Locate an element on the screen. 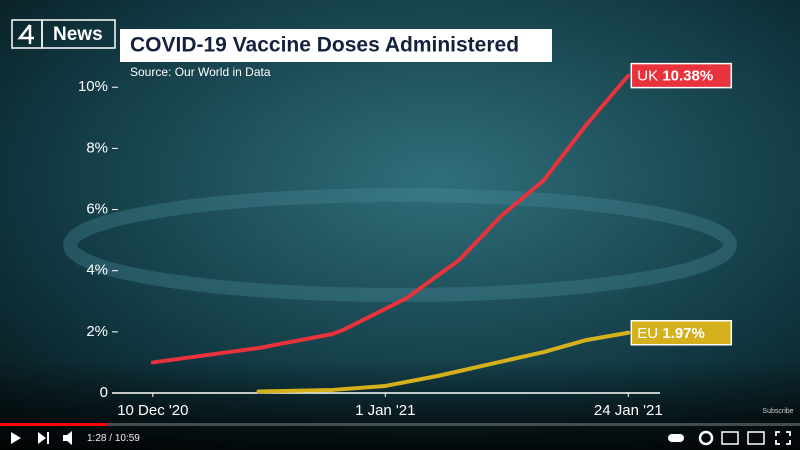  theater-button is located at coordinates (756, 438).